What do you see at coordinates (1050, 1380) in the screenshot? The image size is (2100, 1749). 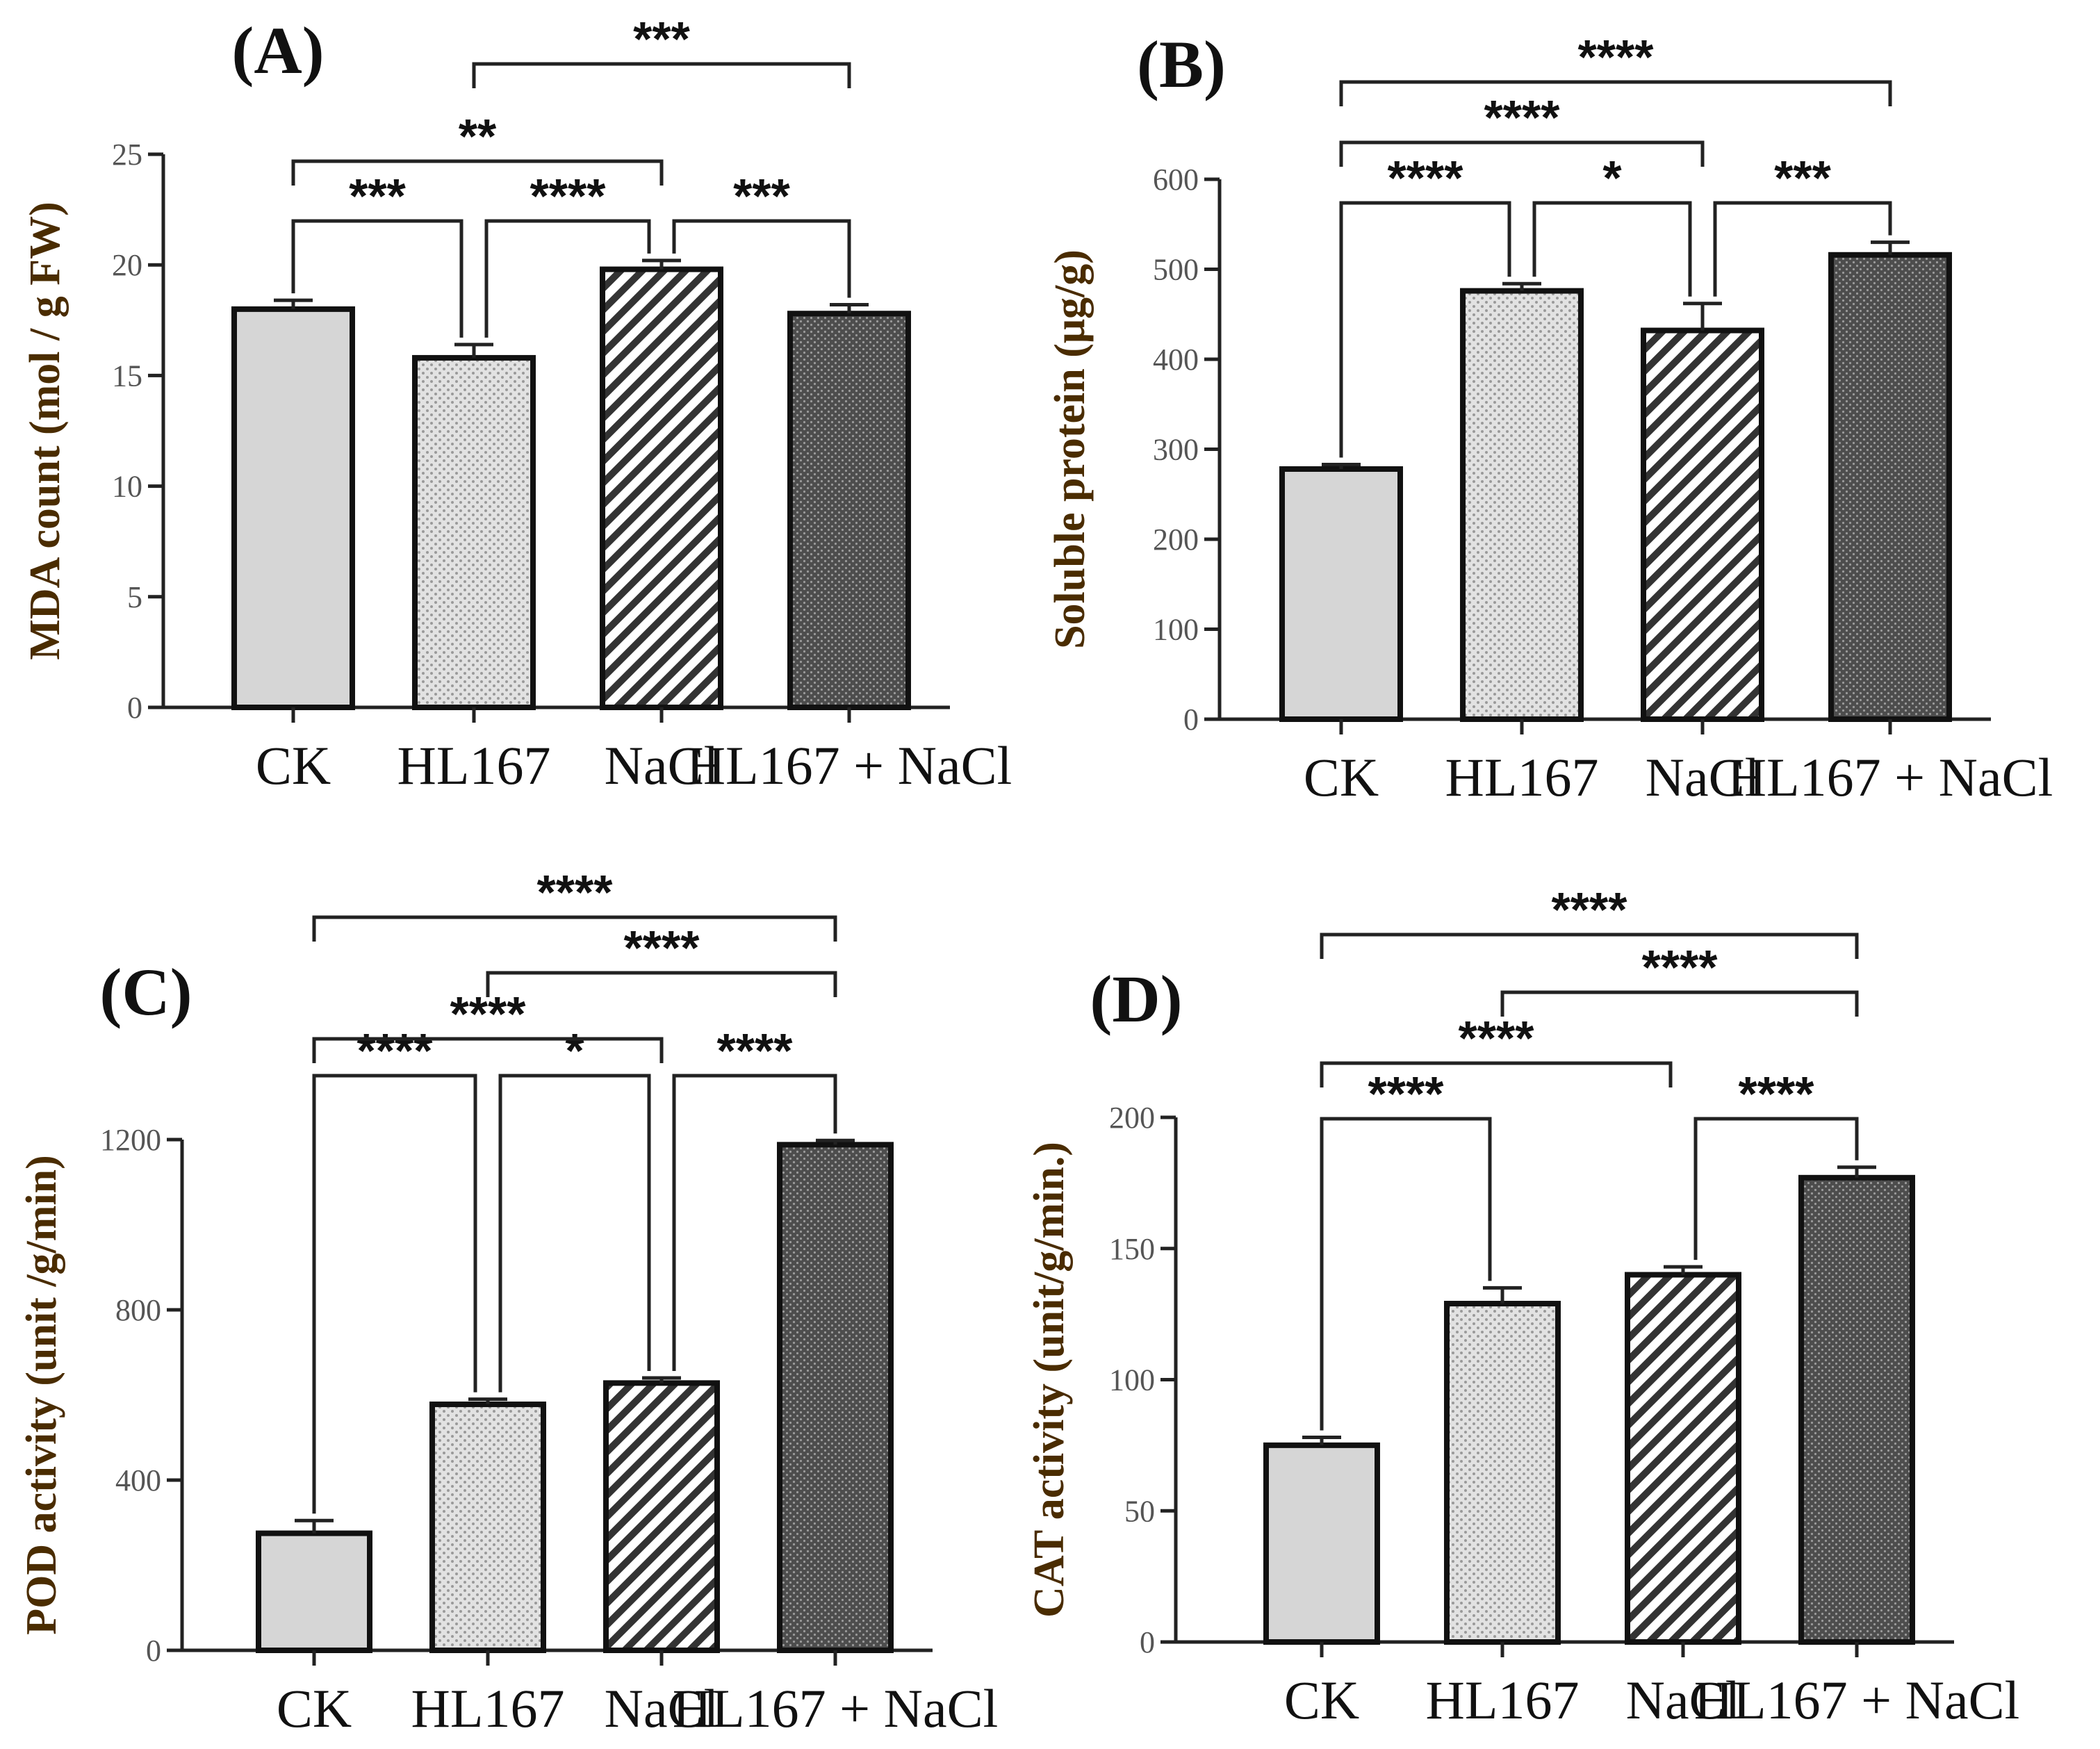 I see `y-axis-label: CAT activity (unit/g/min.)` at bounding box center [1050, 1380].